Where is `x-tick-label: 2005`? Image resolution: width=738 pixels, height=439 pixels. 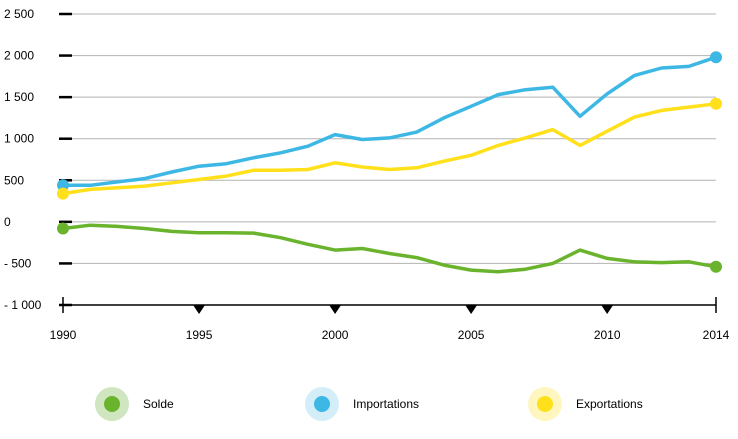 x-tick-label: 2005 is located at coordinates (471, 335).